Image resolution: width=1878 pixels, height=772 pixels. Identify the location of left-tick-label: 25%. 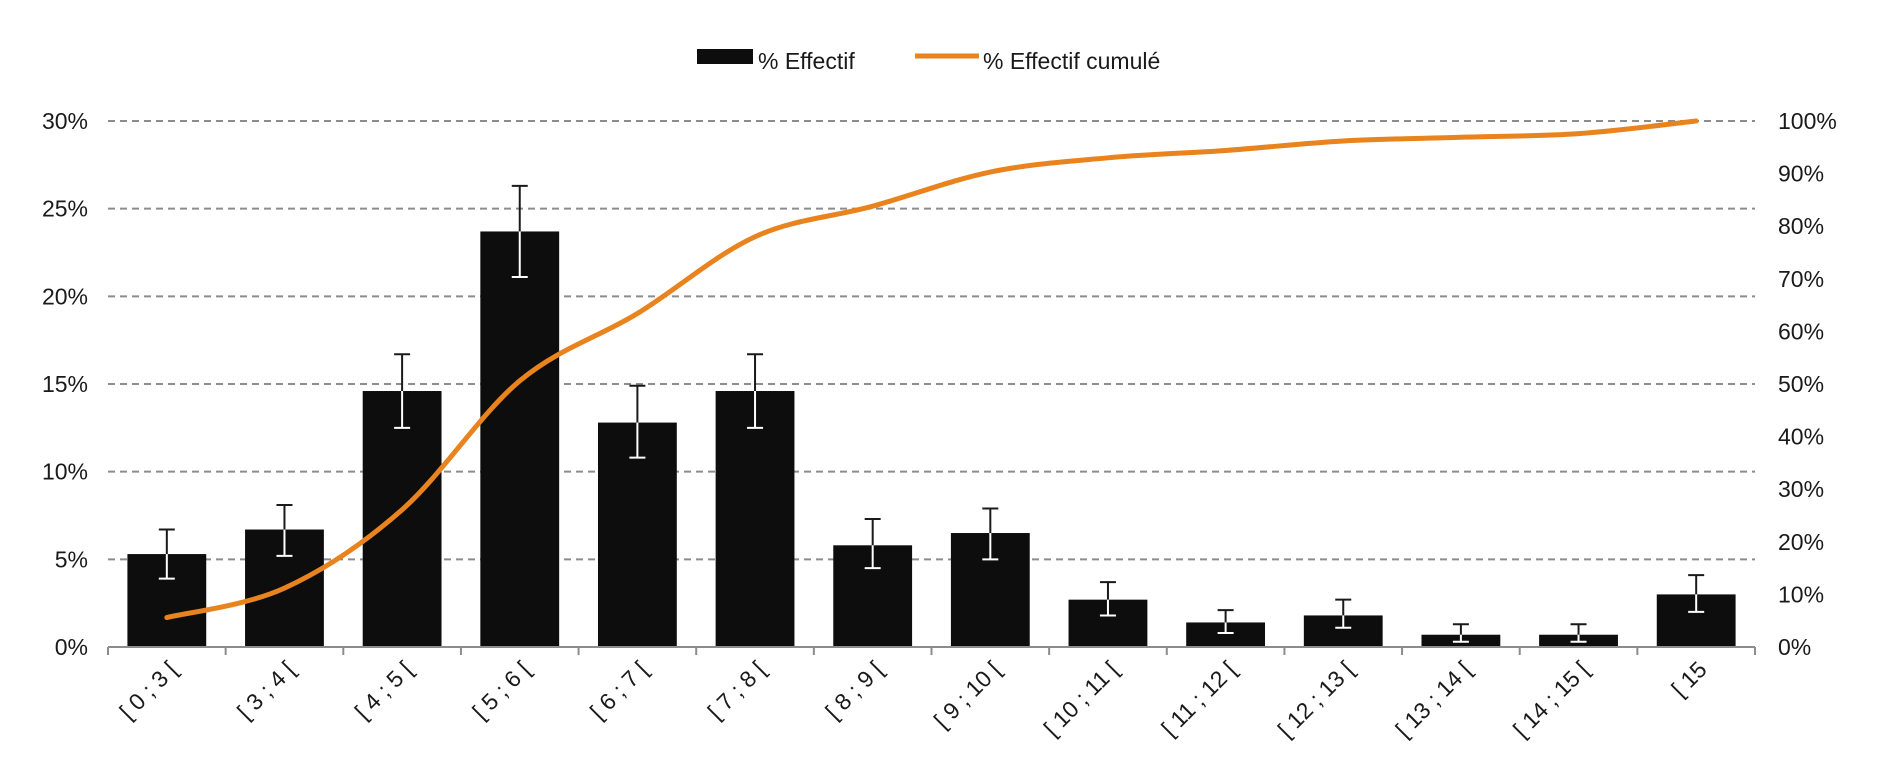
(65, 209).